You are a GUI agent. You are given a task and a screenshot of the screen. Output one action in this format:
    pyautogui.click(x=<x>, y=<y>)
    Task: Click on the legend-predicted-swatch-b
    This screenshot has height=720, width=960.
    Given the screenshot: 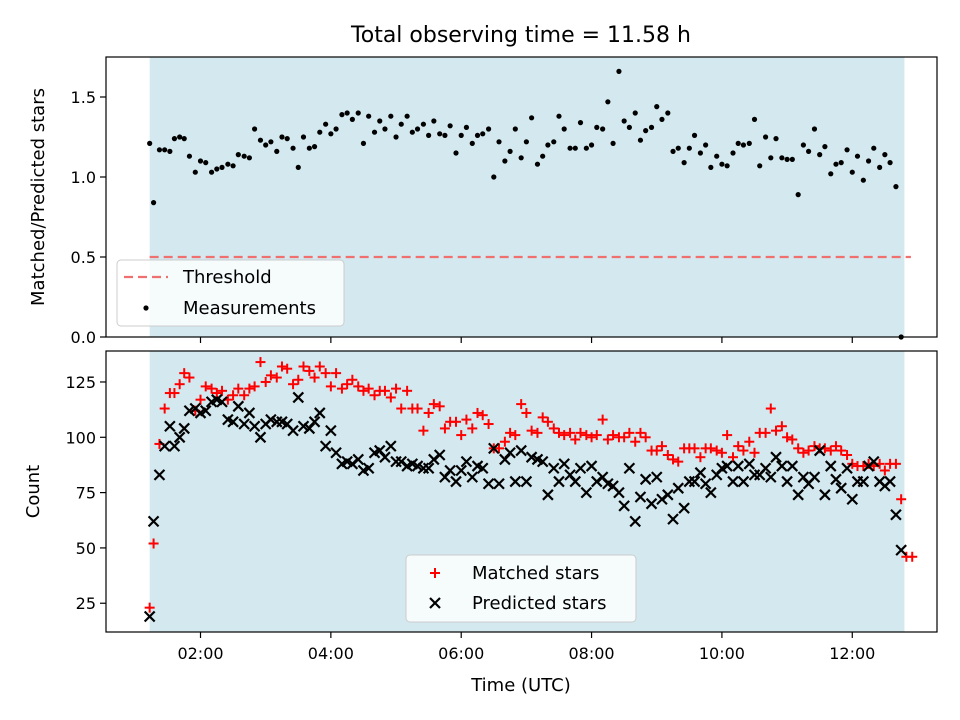 What is the action you would take?
    pyautogui.click(x=435, y=603)
    